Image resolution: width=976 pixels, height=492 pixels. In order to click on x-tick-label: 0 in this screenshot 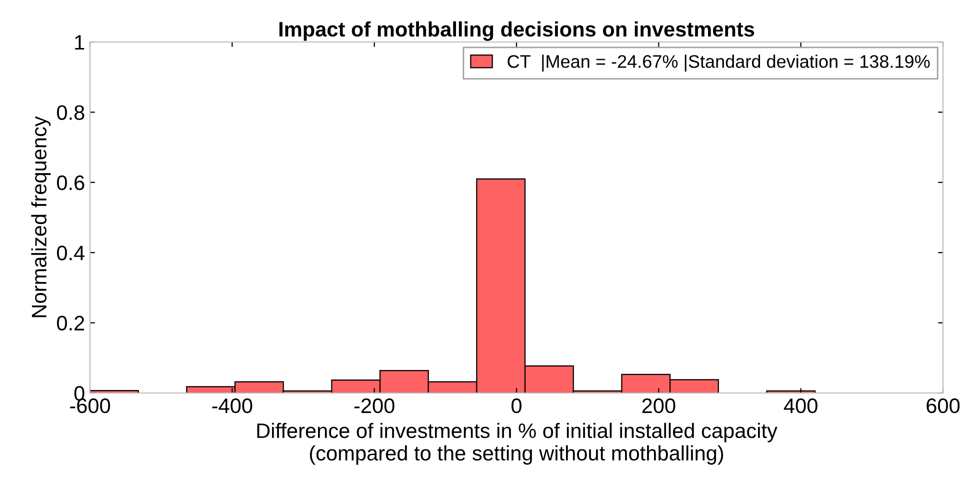, I will do `click(517, 406)`.